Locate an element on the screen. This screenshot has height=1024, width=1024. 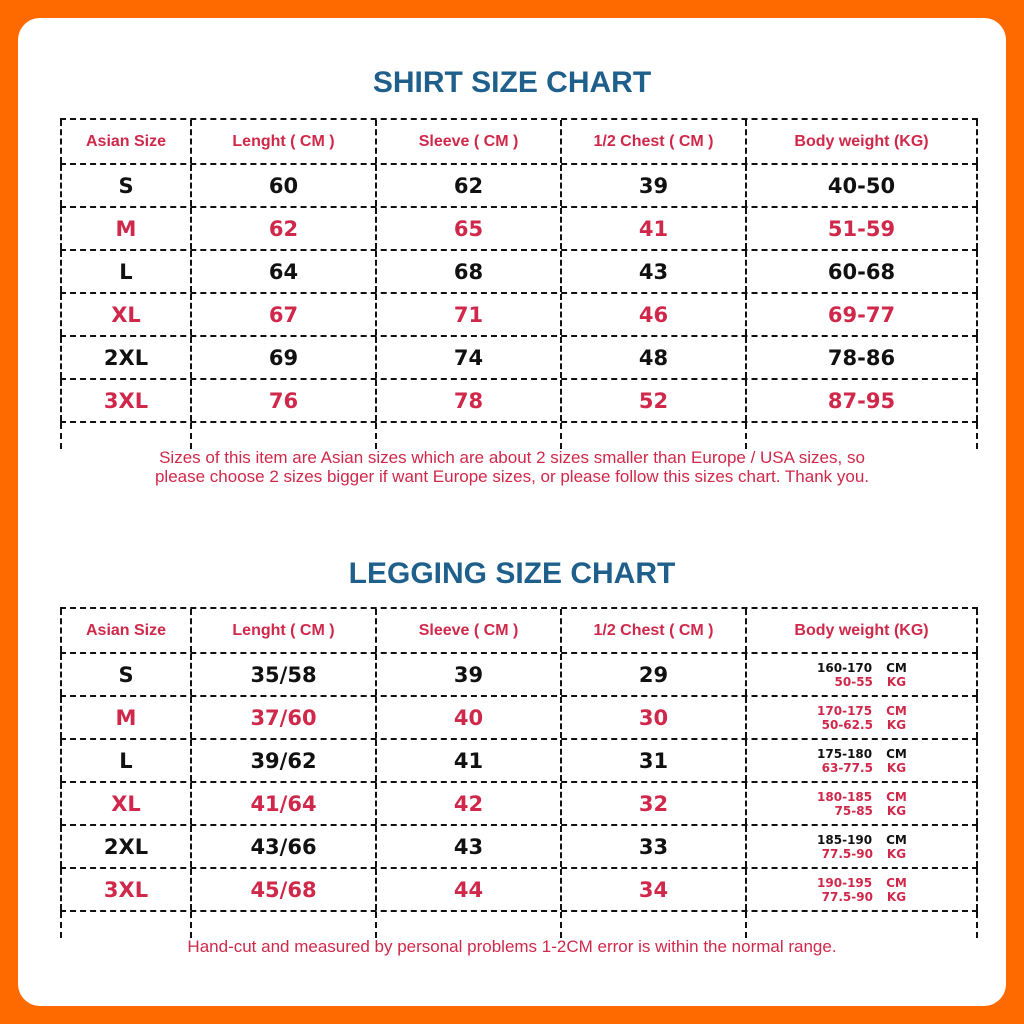
table-cell: 67 is located at coordinates (282, 314).